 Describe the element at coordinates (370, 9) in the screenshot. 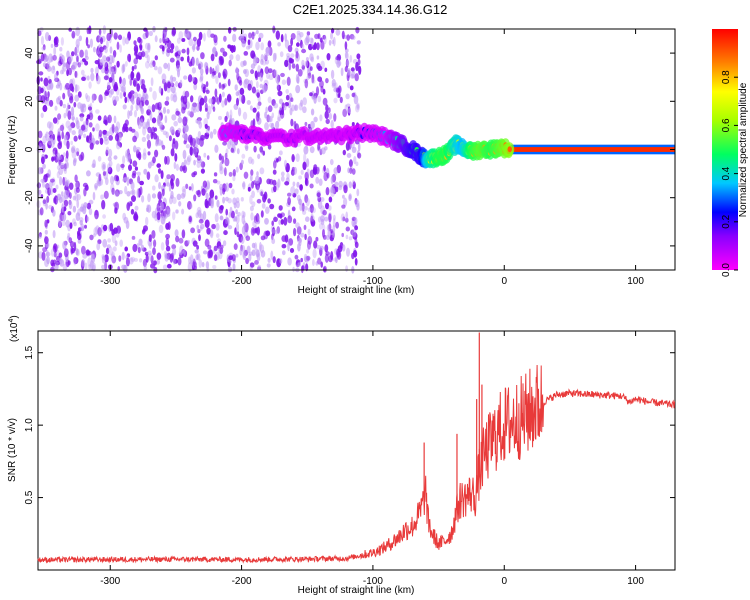

I see `figure-title: C2E1.2025.334.14.36.G12` at that location.